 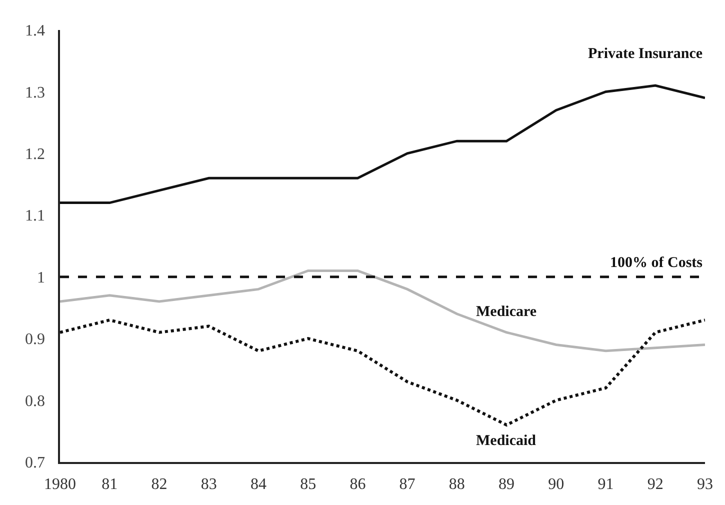 What do you see at coordinates (506, 312) in the screenshot?
I see `series-label: Medicare` at bounding box center [506, 312].